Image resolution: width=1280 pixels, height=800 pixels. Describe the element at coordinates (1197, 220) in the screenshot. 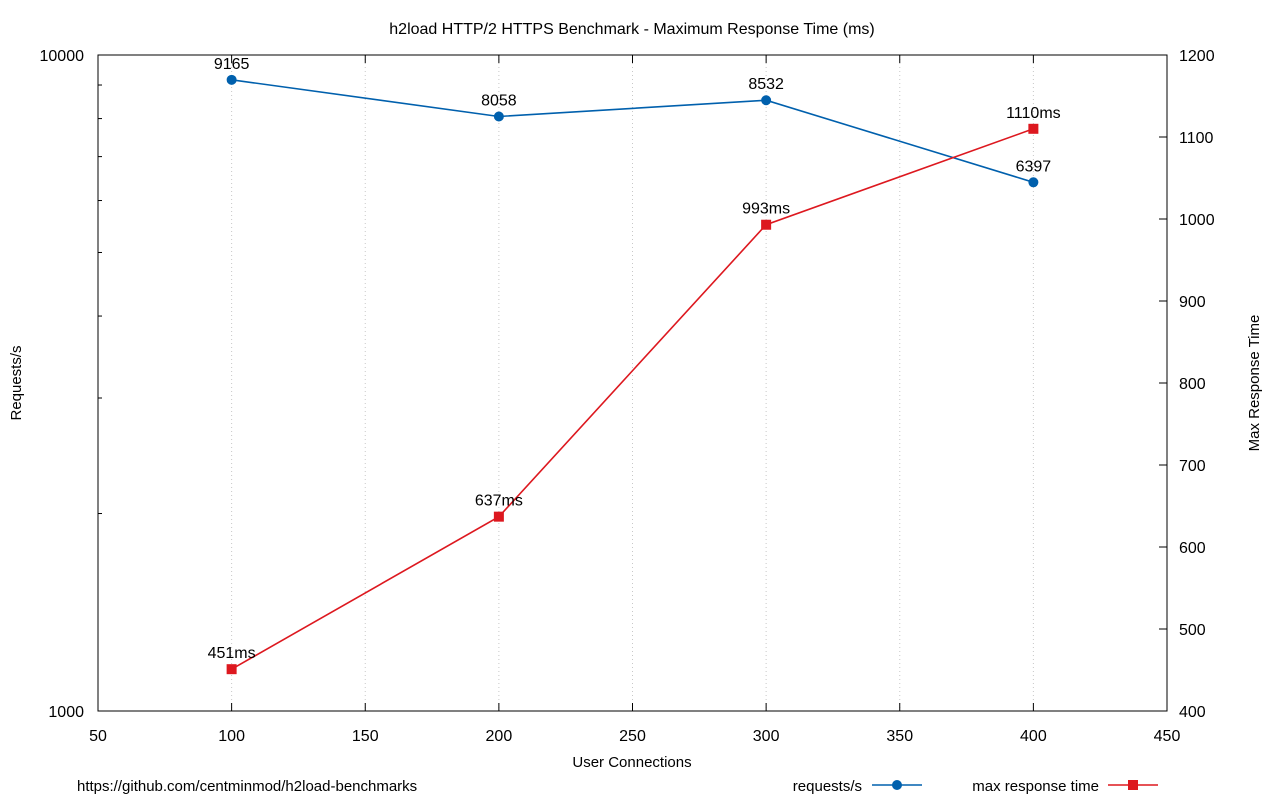

I see `y2-tick-label: 1000` at that location.